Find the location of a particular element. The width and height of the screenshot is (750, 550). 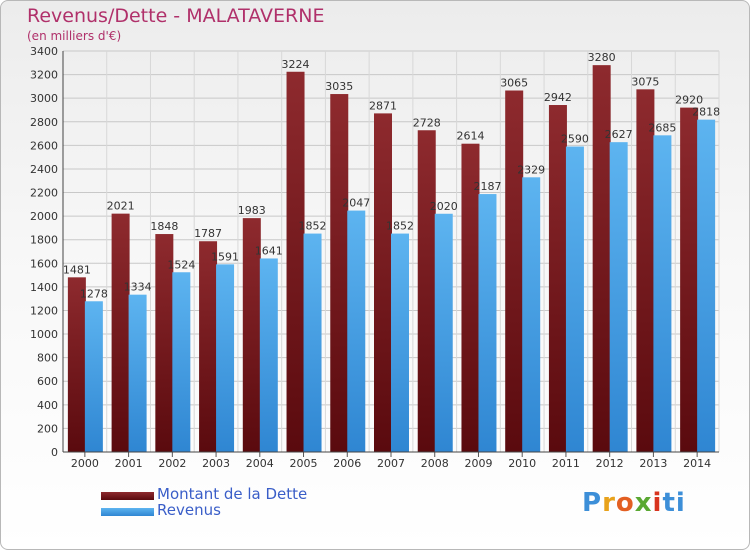

data-label-debt: 3065 is located at coordinates (514, 83).